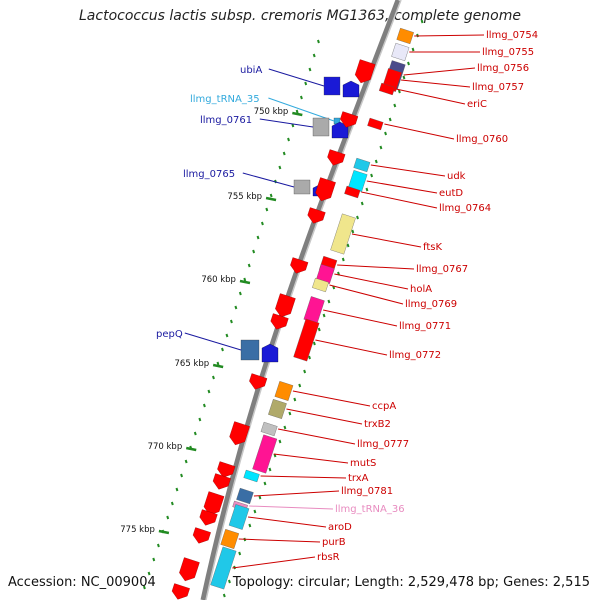  What do you see at coordinates (306, 476) in the screenshot?
I see `reverse-gene-trxa: trxA` at bounding box center [306, 476].